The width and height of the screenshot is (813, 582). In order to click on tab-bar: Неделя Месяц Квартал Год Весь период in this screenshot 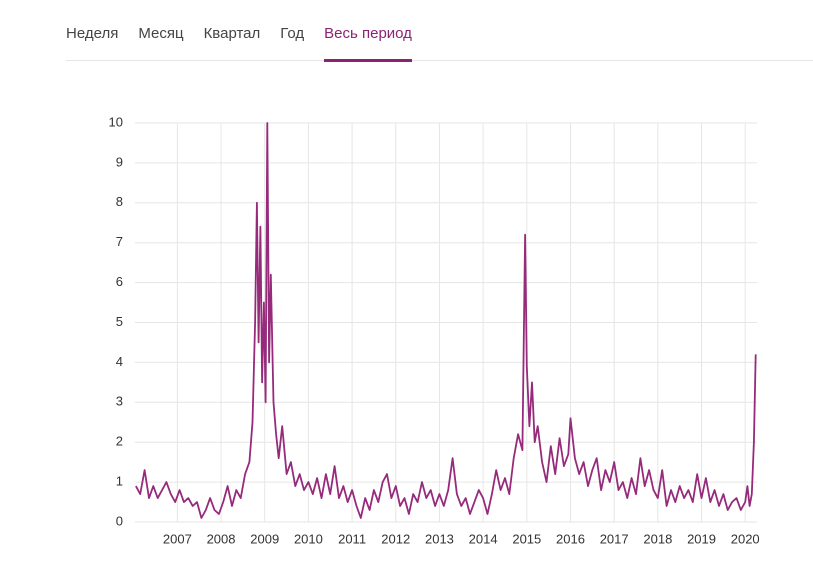, I will do `click(439, 31)`.